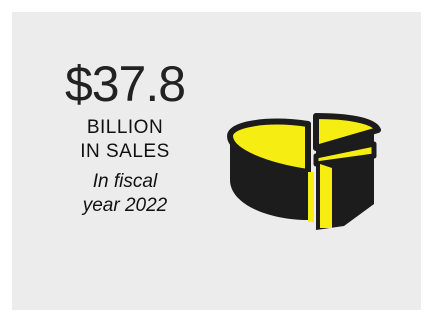  I want to click on pie-chart-icon, so click(304, 171).